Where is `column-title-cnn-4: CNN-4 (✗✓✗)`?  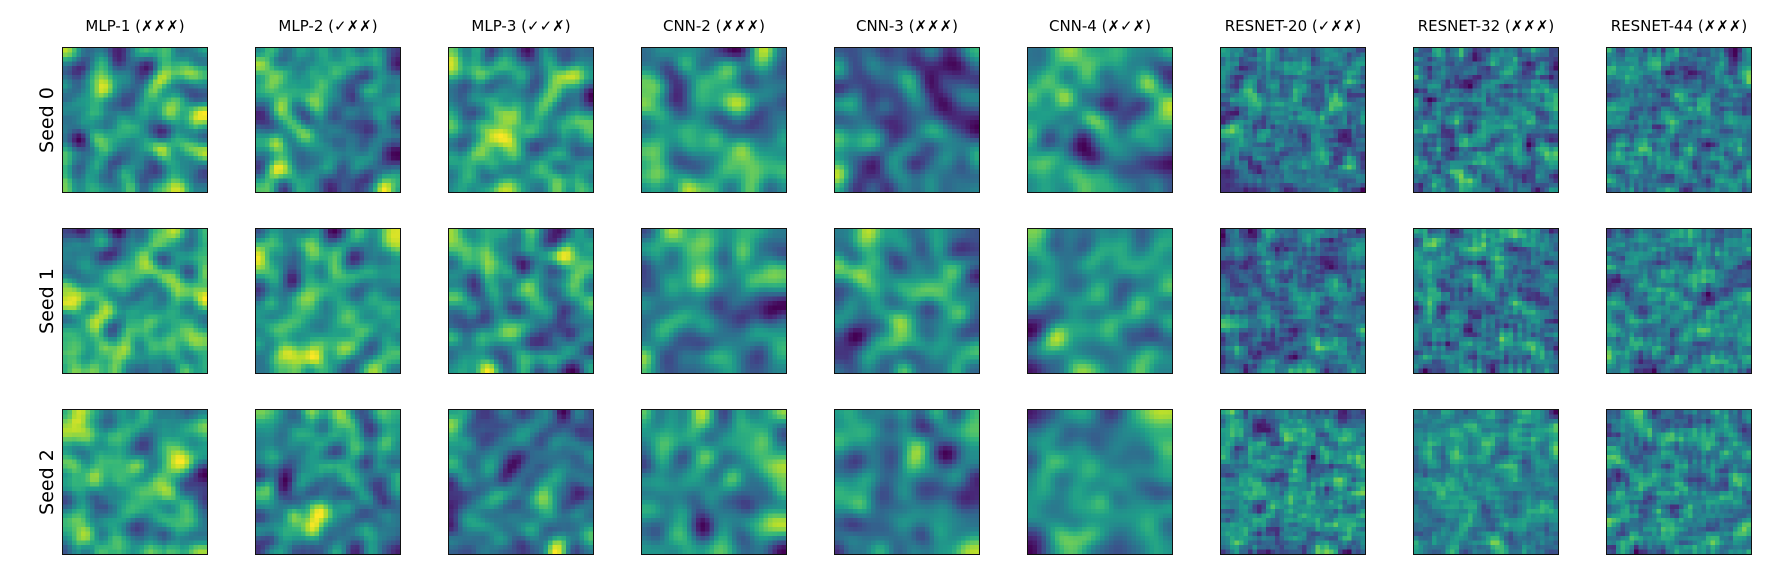
column-title-cnn-4: CNN-4 (✗✓✗) is located at coordinates (1100, 26).